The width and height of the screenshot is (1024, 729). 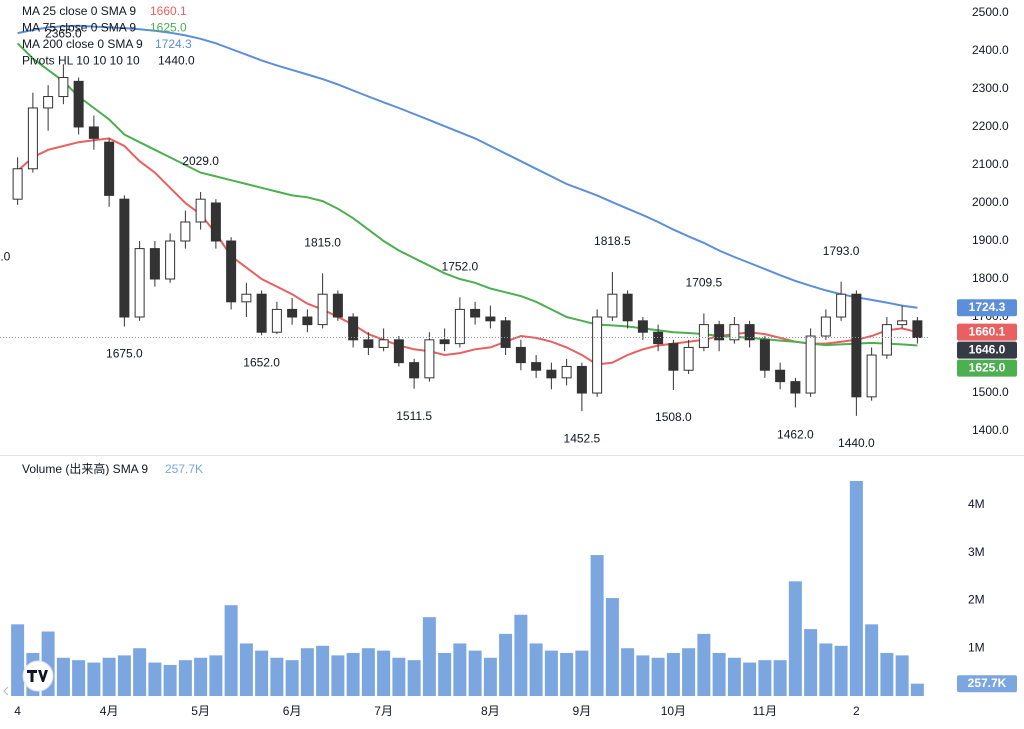 What do you see at coordinates (704, 283) in the screenshot?
I see `pivot-label: 1709.5` at bounding box center [704, 283].